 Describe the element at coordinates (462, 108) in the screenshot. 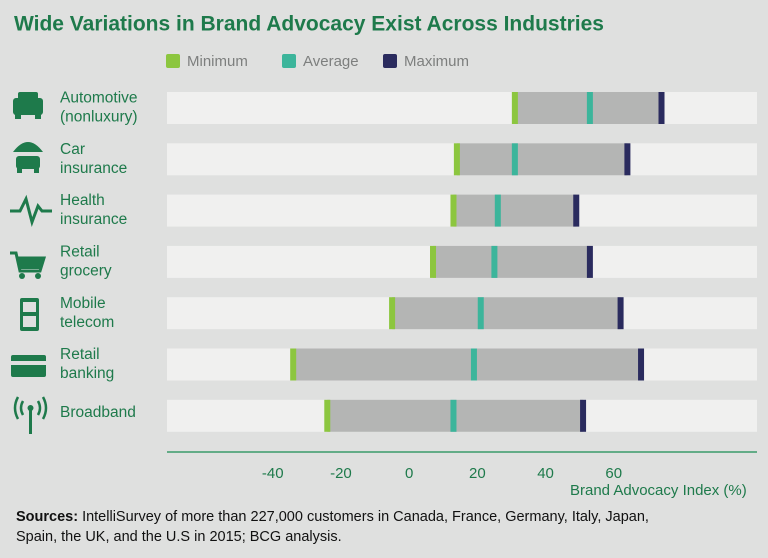

I see `row-background` at that location.